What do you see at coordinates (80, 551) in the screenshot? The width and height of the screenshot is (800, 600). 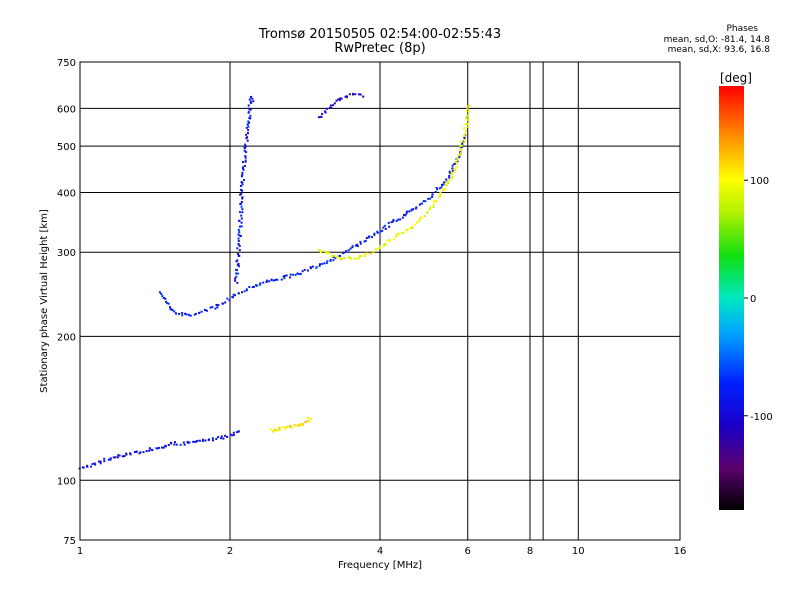 I see `x-tick-label: 1` at bounding box center [80, 551].